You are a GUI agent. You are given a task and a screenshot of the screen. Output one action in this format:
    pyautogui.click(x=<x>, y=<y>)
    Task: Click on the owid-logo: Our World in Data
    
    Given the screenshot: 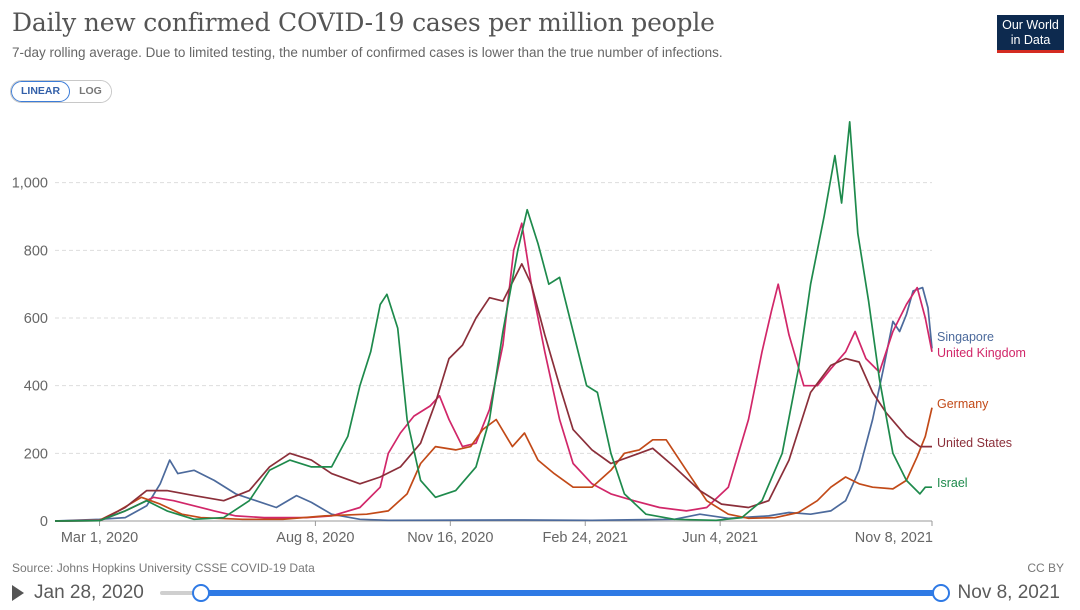 What is the action you would take?
    pyautogui.click(x=1030, y=34)
    